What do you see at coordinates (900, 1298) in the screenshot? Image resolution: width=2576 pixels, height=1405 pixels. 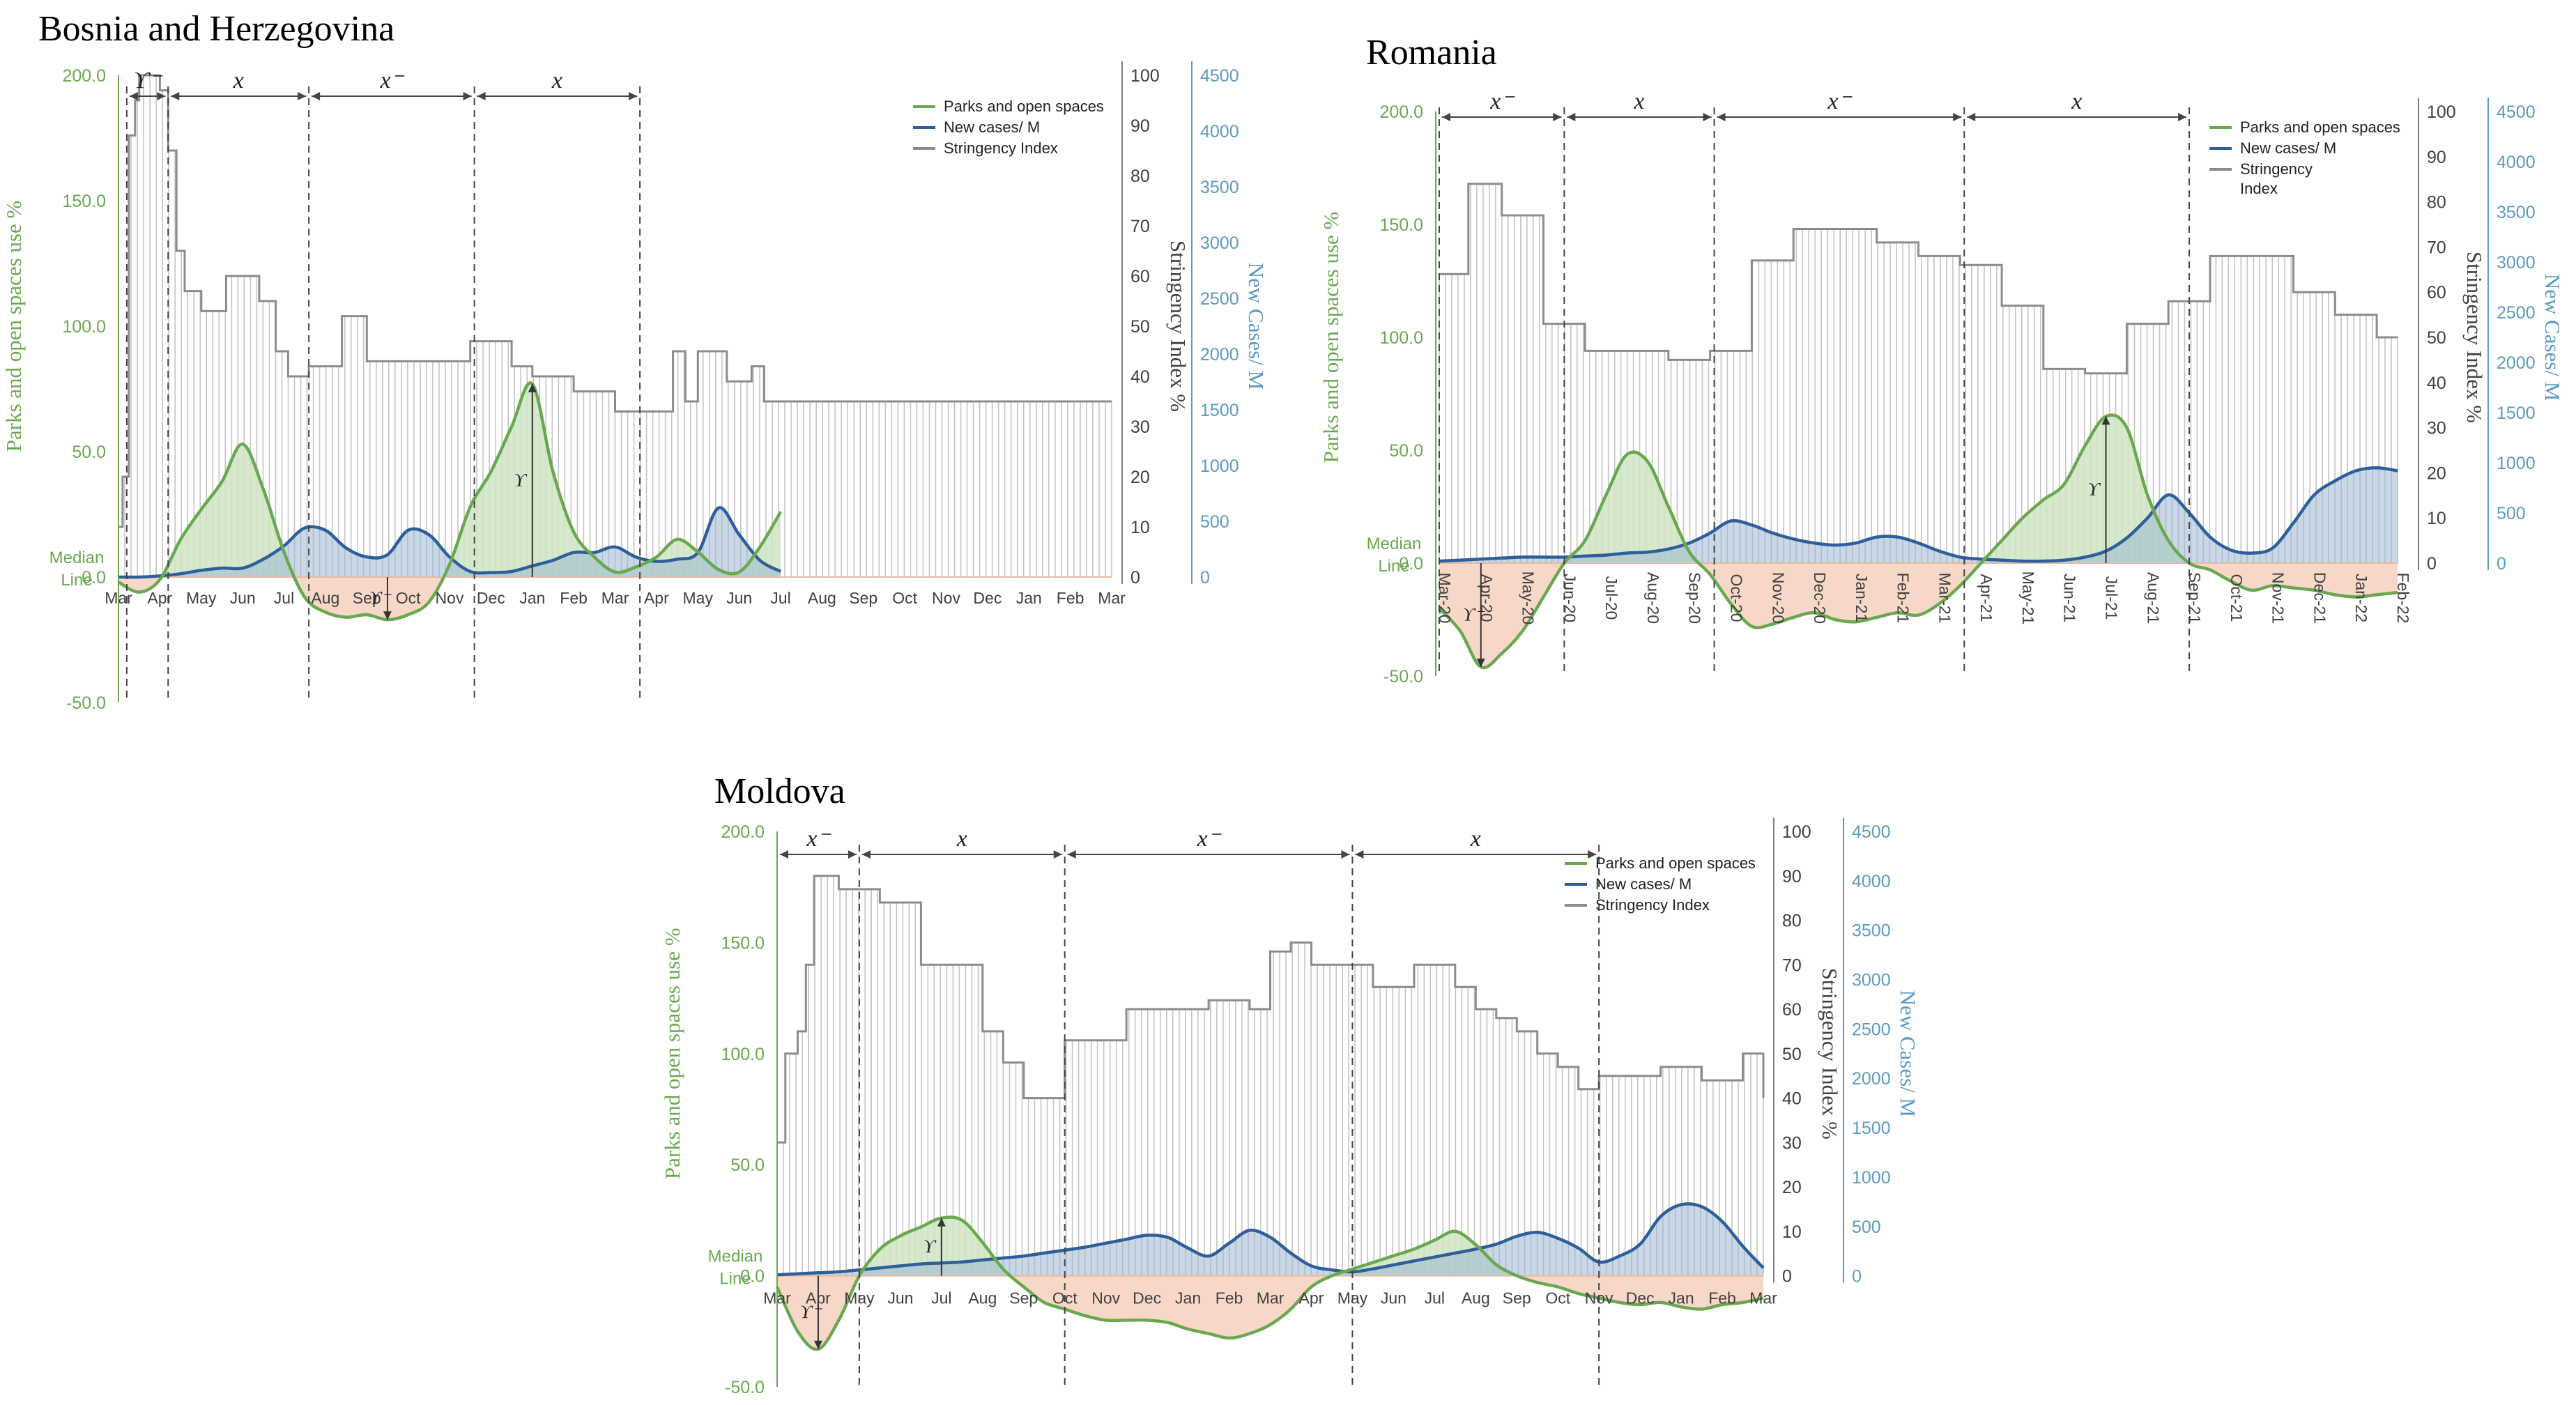 I see `x-axis-tick: Jun` at bounding box center [900, 1298].